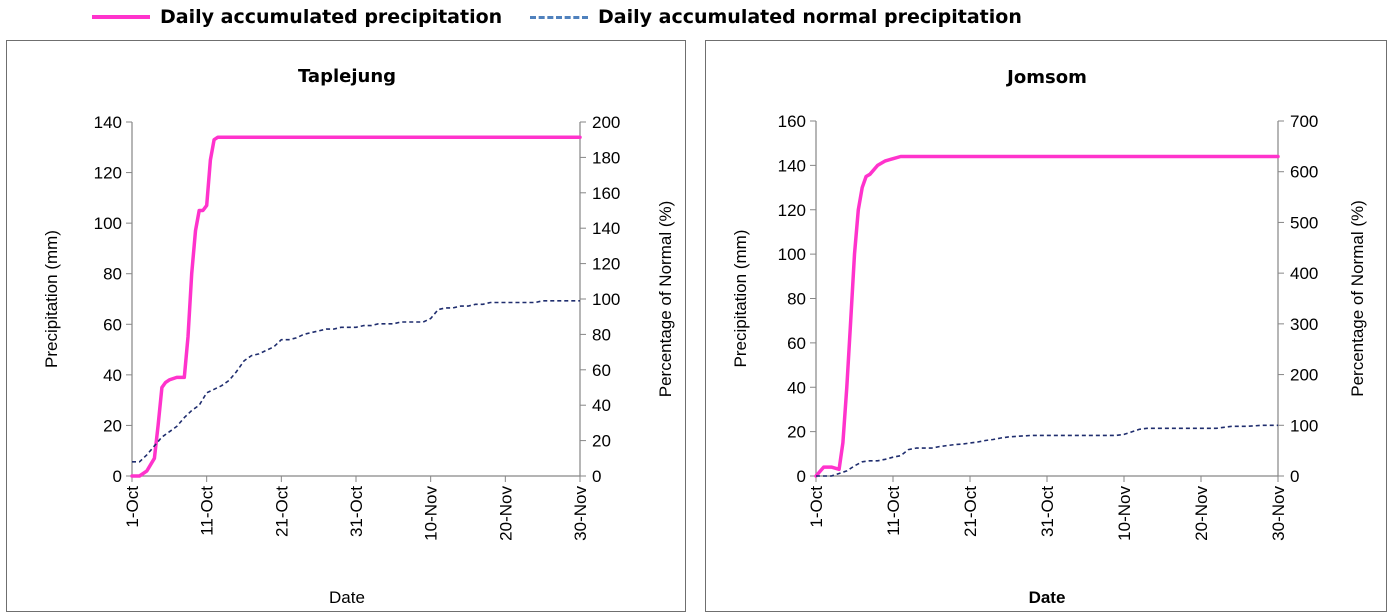 The image size is (1393, 613). What do you see at coordinates (1304, 121) in the screenshot?
I see `y2-tick-label: 700` at bounding box center [1304, 121].